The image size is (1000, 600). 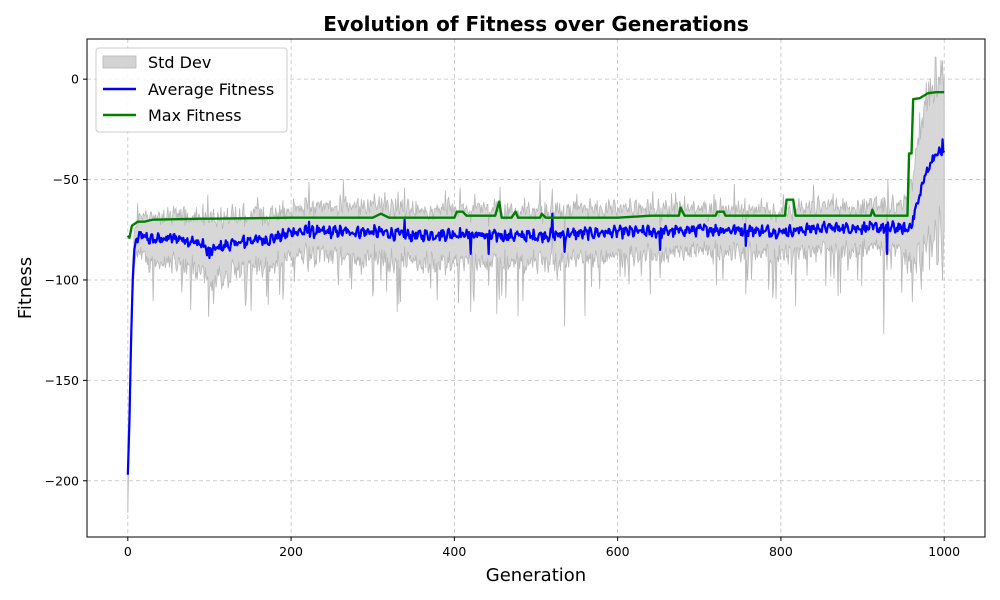 What do you see at coordinates (944, 551) in the screenshot?
I see `x-tick-label: 1000` at bounding box center [944, 551].